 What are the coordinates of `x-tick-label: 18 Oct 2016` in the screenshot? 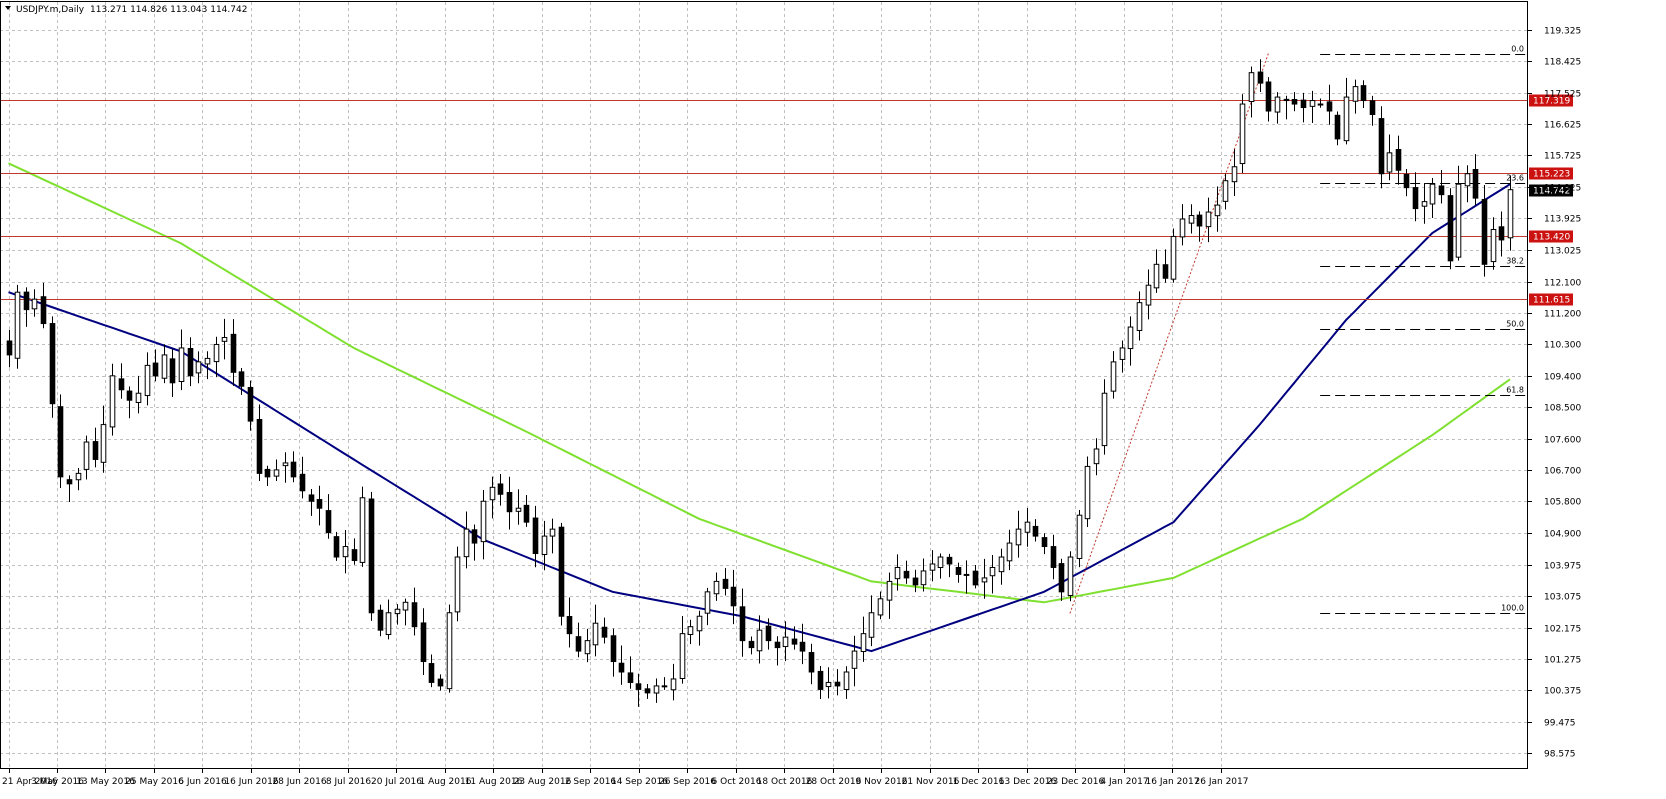 It's located at (785, 782).